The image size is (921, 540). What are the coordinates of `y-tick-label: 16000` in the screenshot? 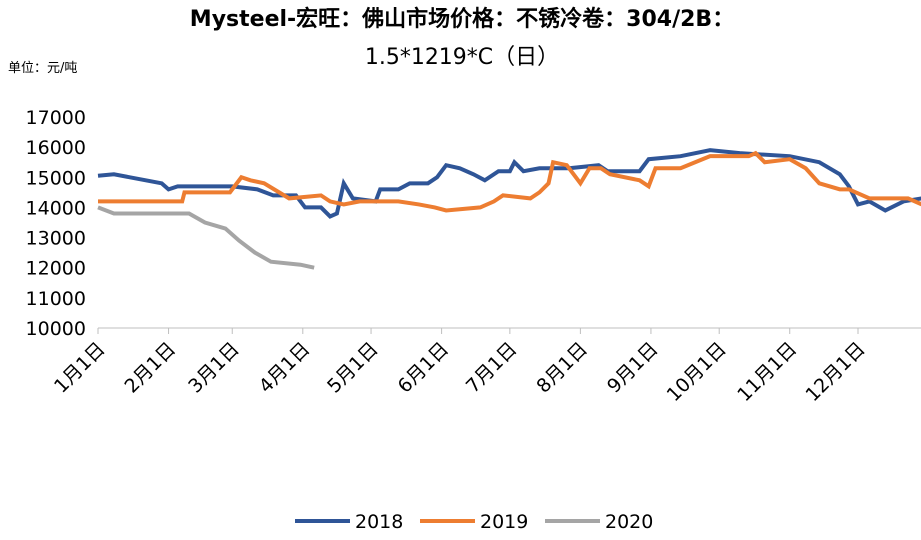 It's located at (56, 148).